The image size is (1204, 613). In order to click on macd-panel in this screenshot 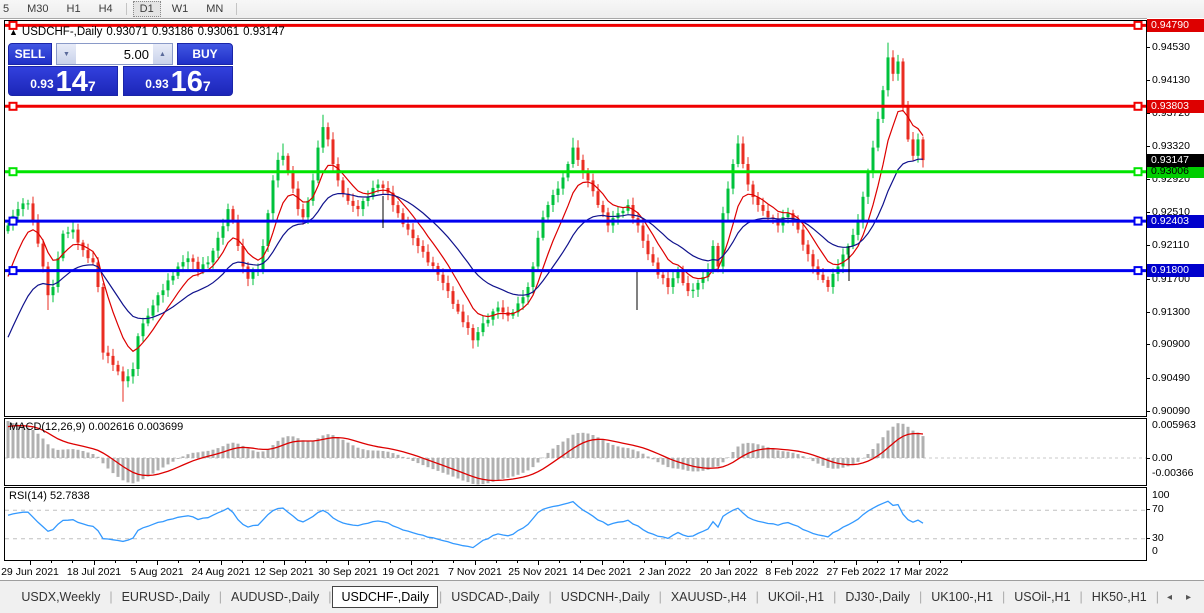, I will do `click(575, 452)`.